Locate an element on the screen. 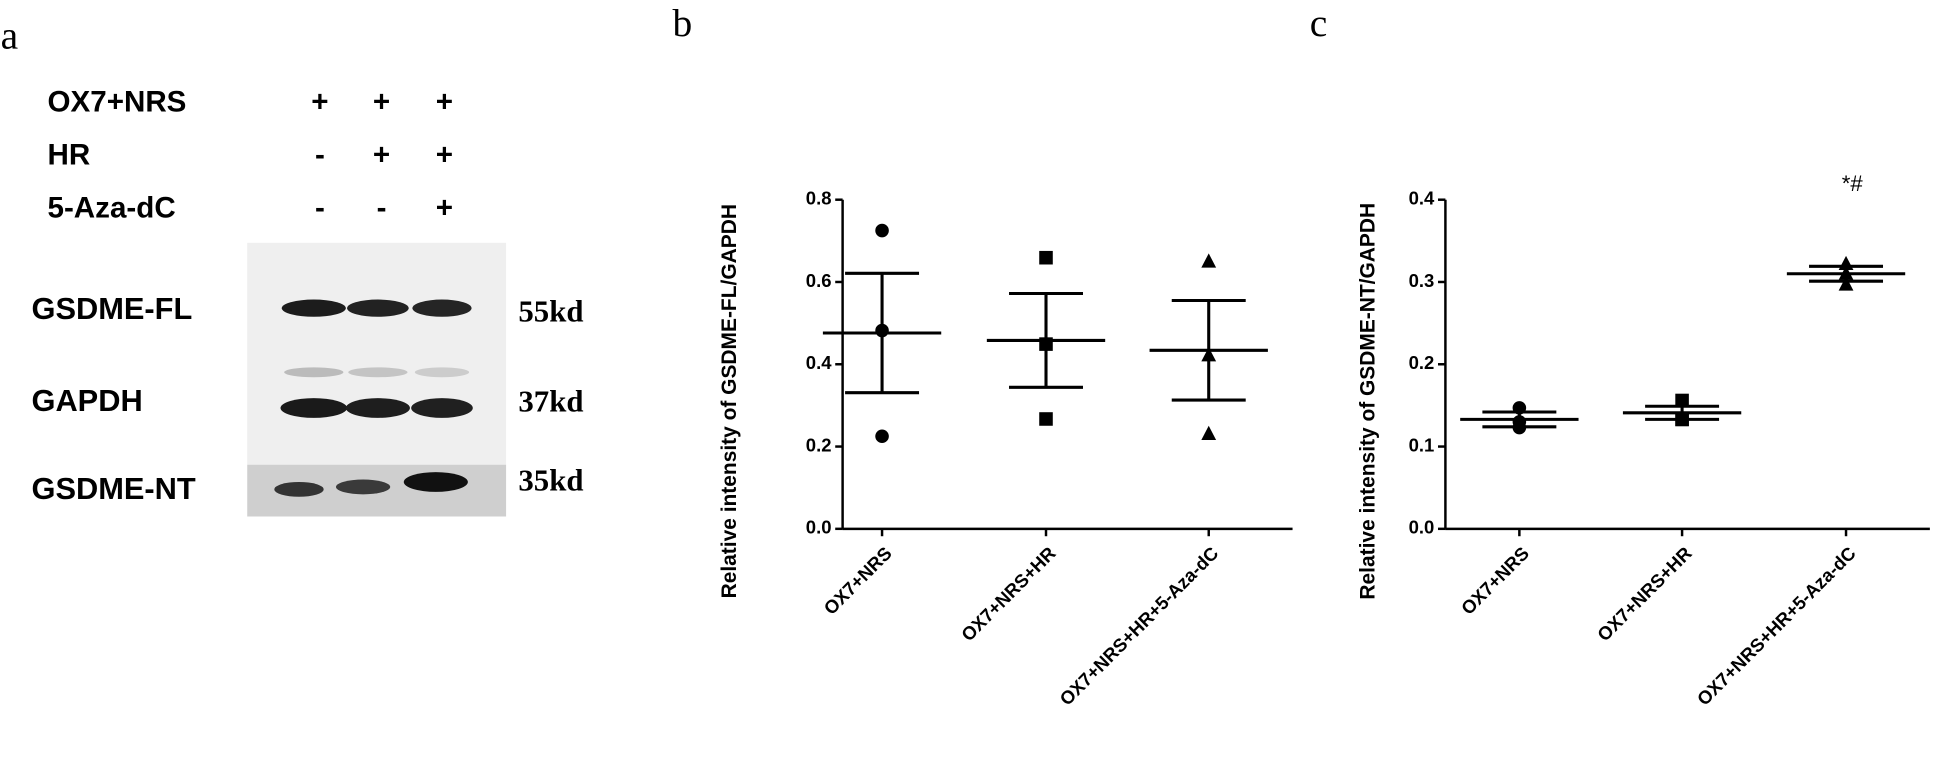 Image resolution: width=1933 pixels, height=784 pixels. panel-label: a is located at coordinates (10, 35).